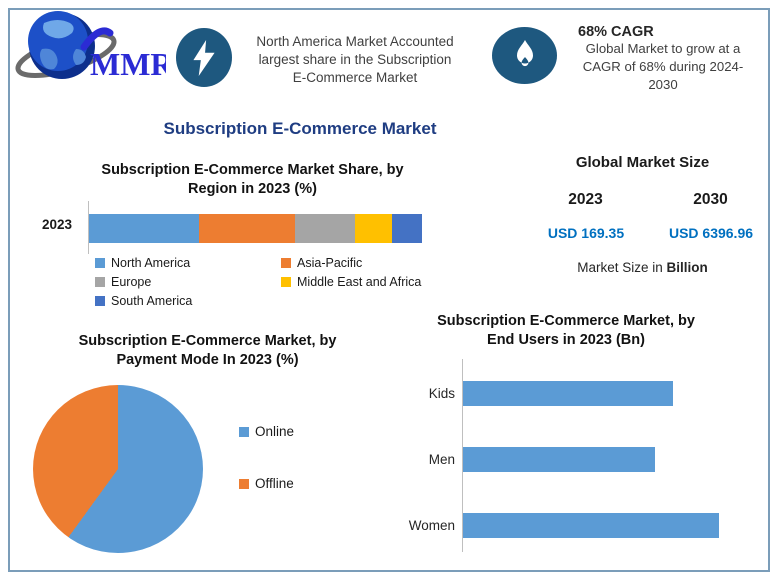  I want to click on endusers-title-line-2: End Users in 2023 (Bn), so click(566, 340).